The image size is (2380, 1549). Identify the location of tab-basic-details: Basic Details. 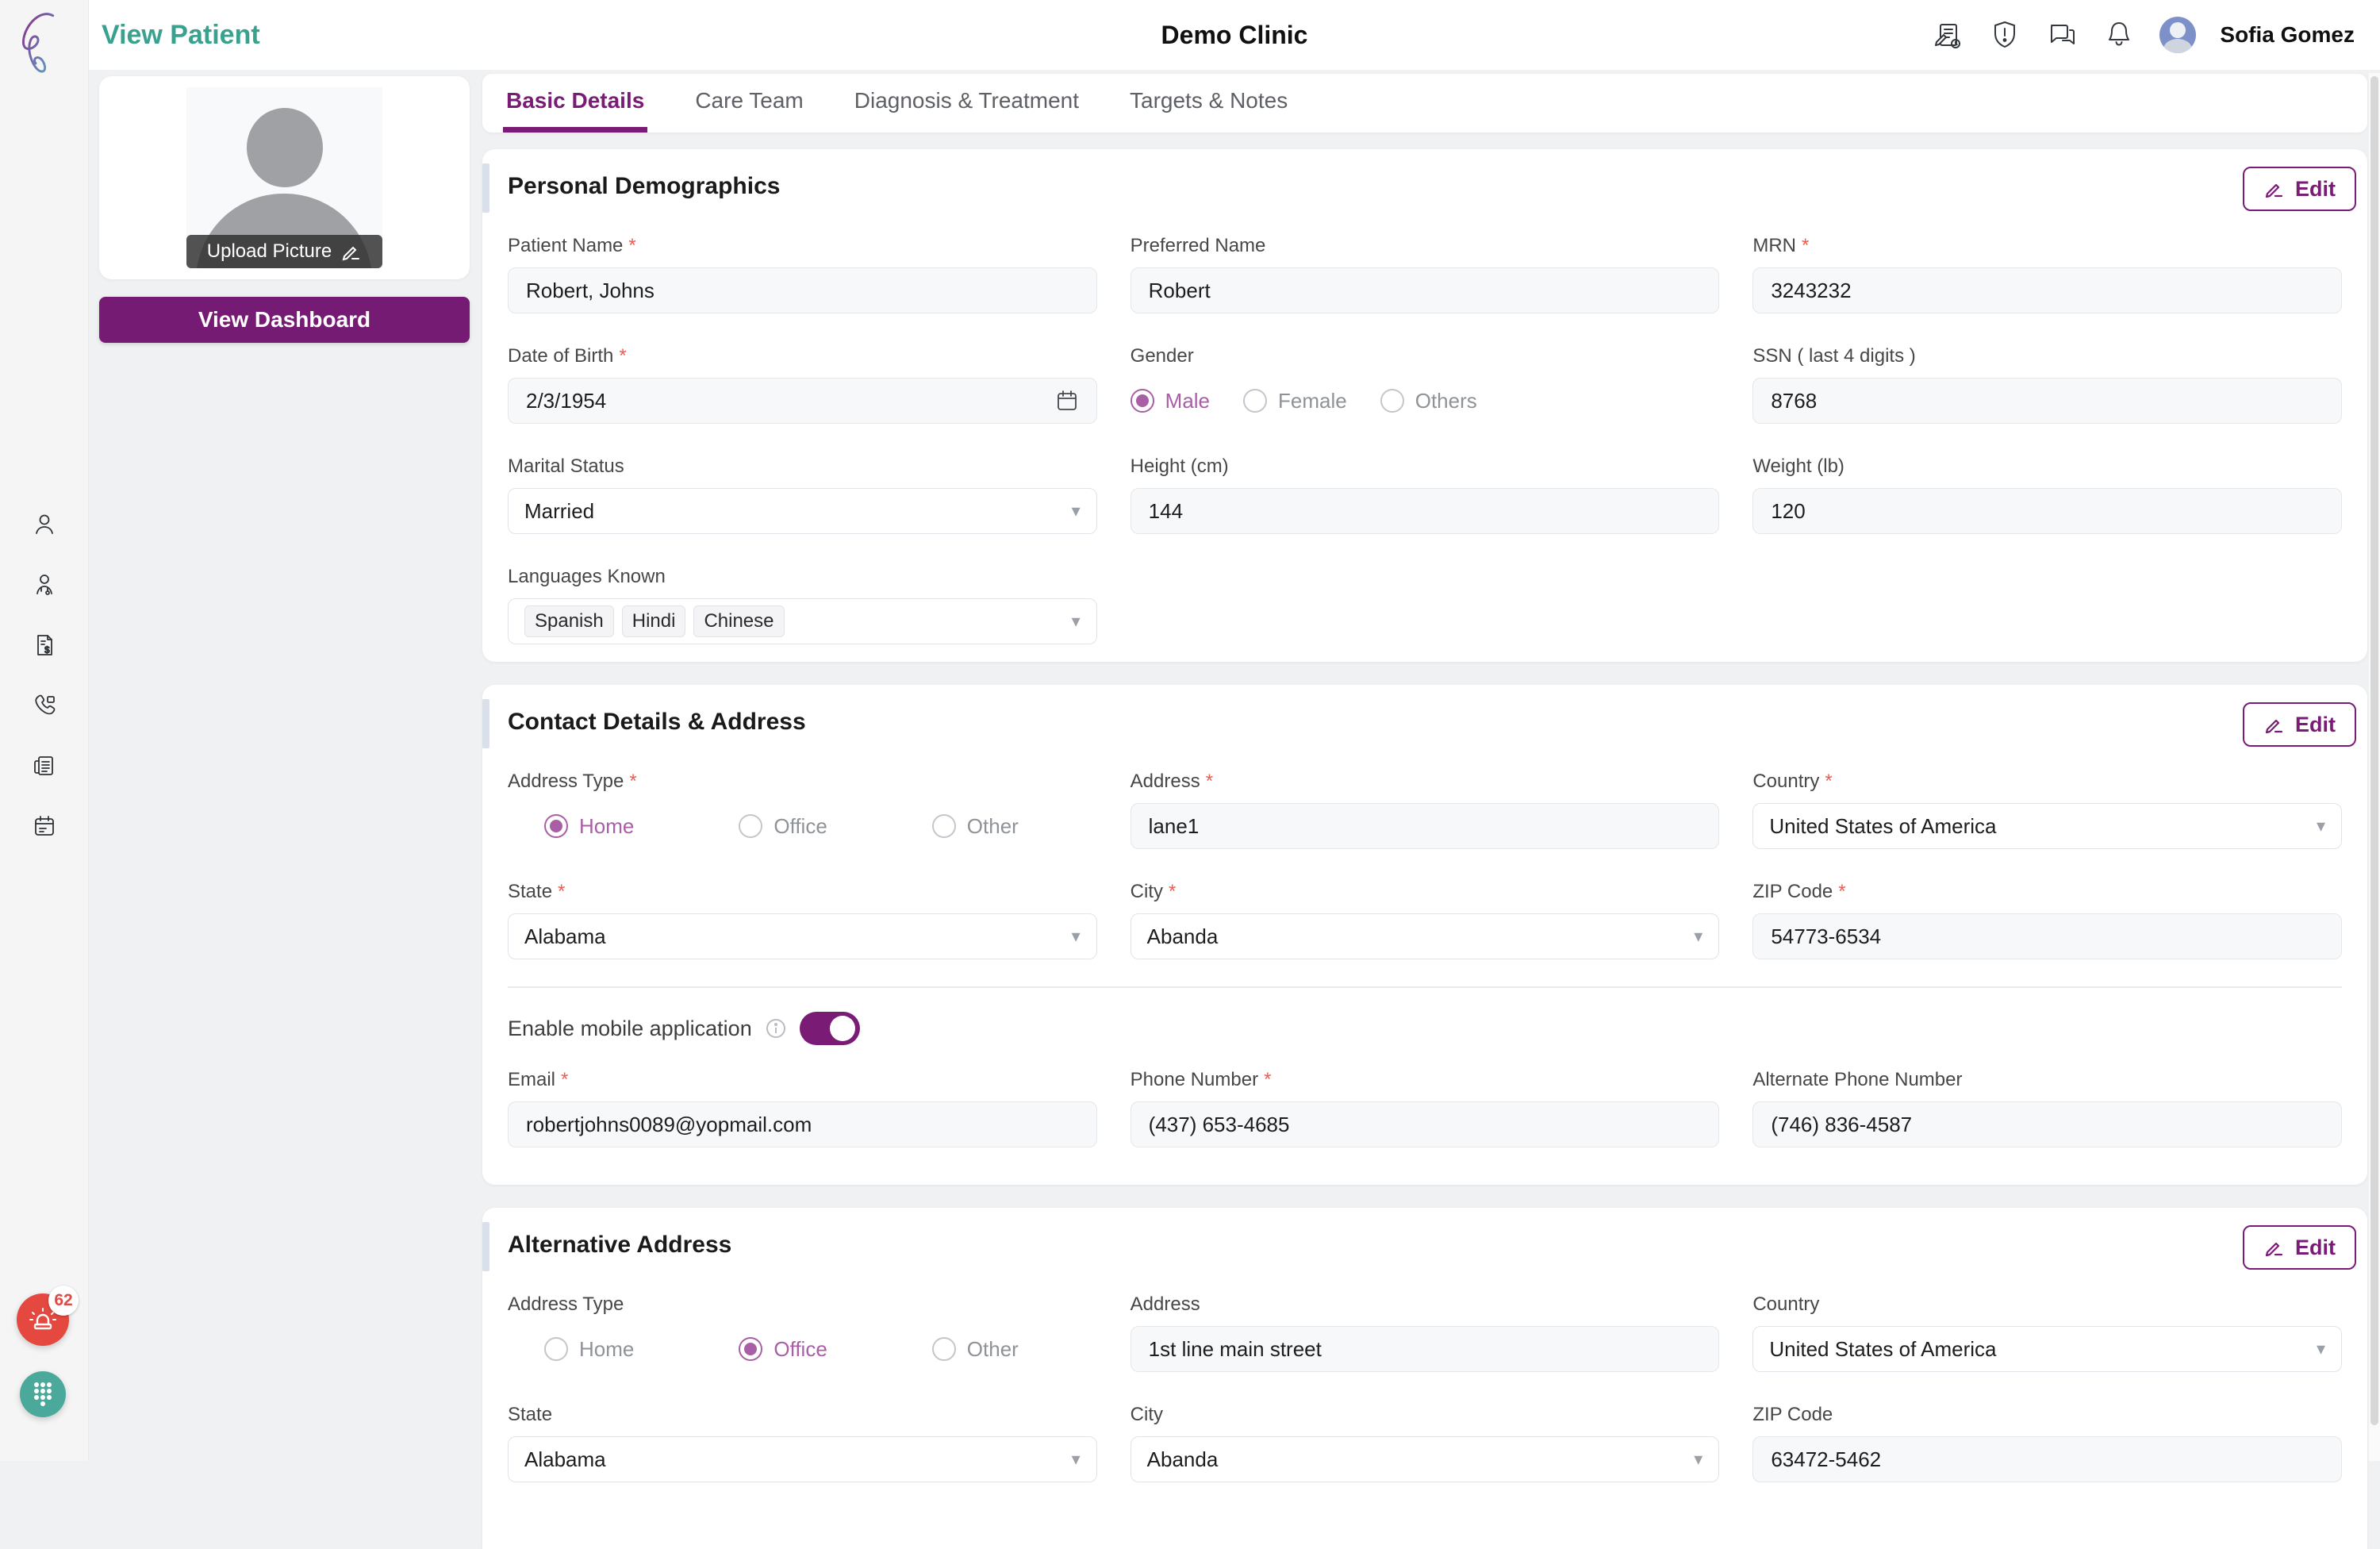
(575, 103).